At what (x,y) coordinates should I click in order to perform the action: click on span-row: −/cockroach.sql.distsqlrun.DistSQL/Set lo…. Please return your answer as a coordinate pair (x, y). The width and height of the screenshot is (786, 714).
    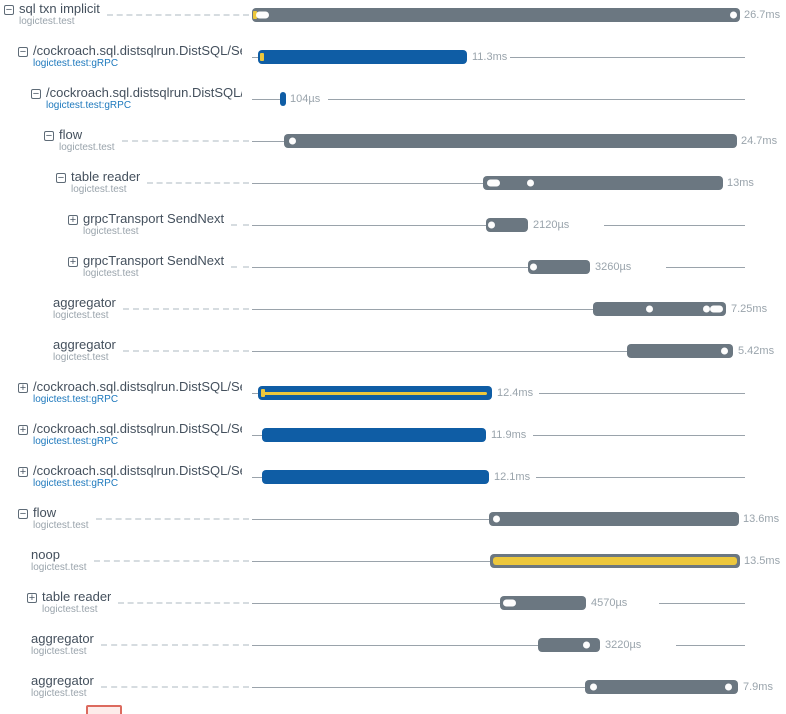
    Looking at the image, I should click on (393, 63).